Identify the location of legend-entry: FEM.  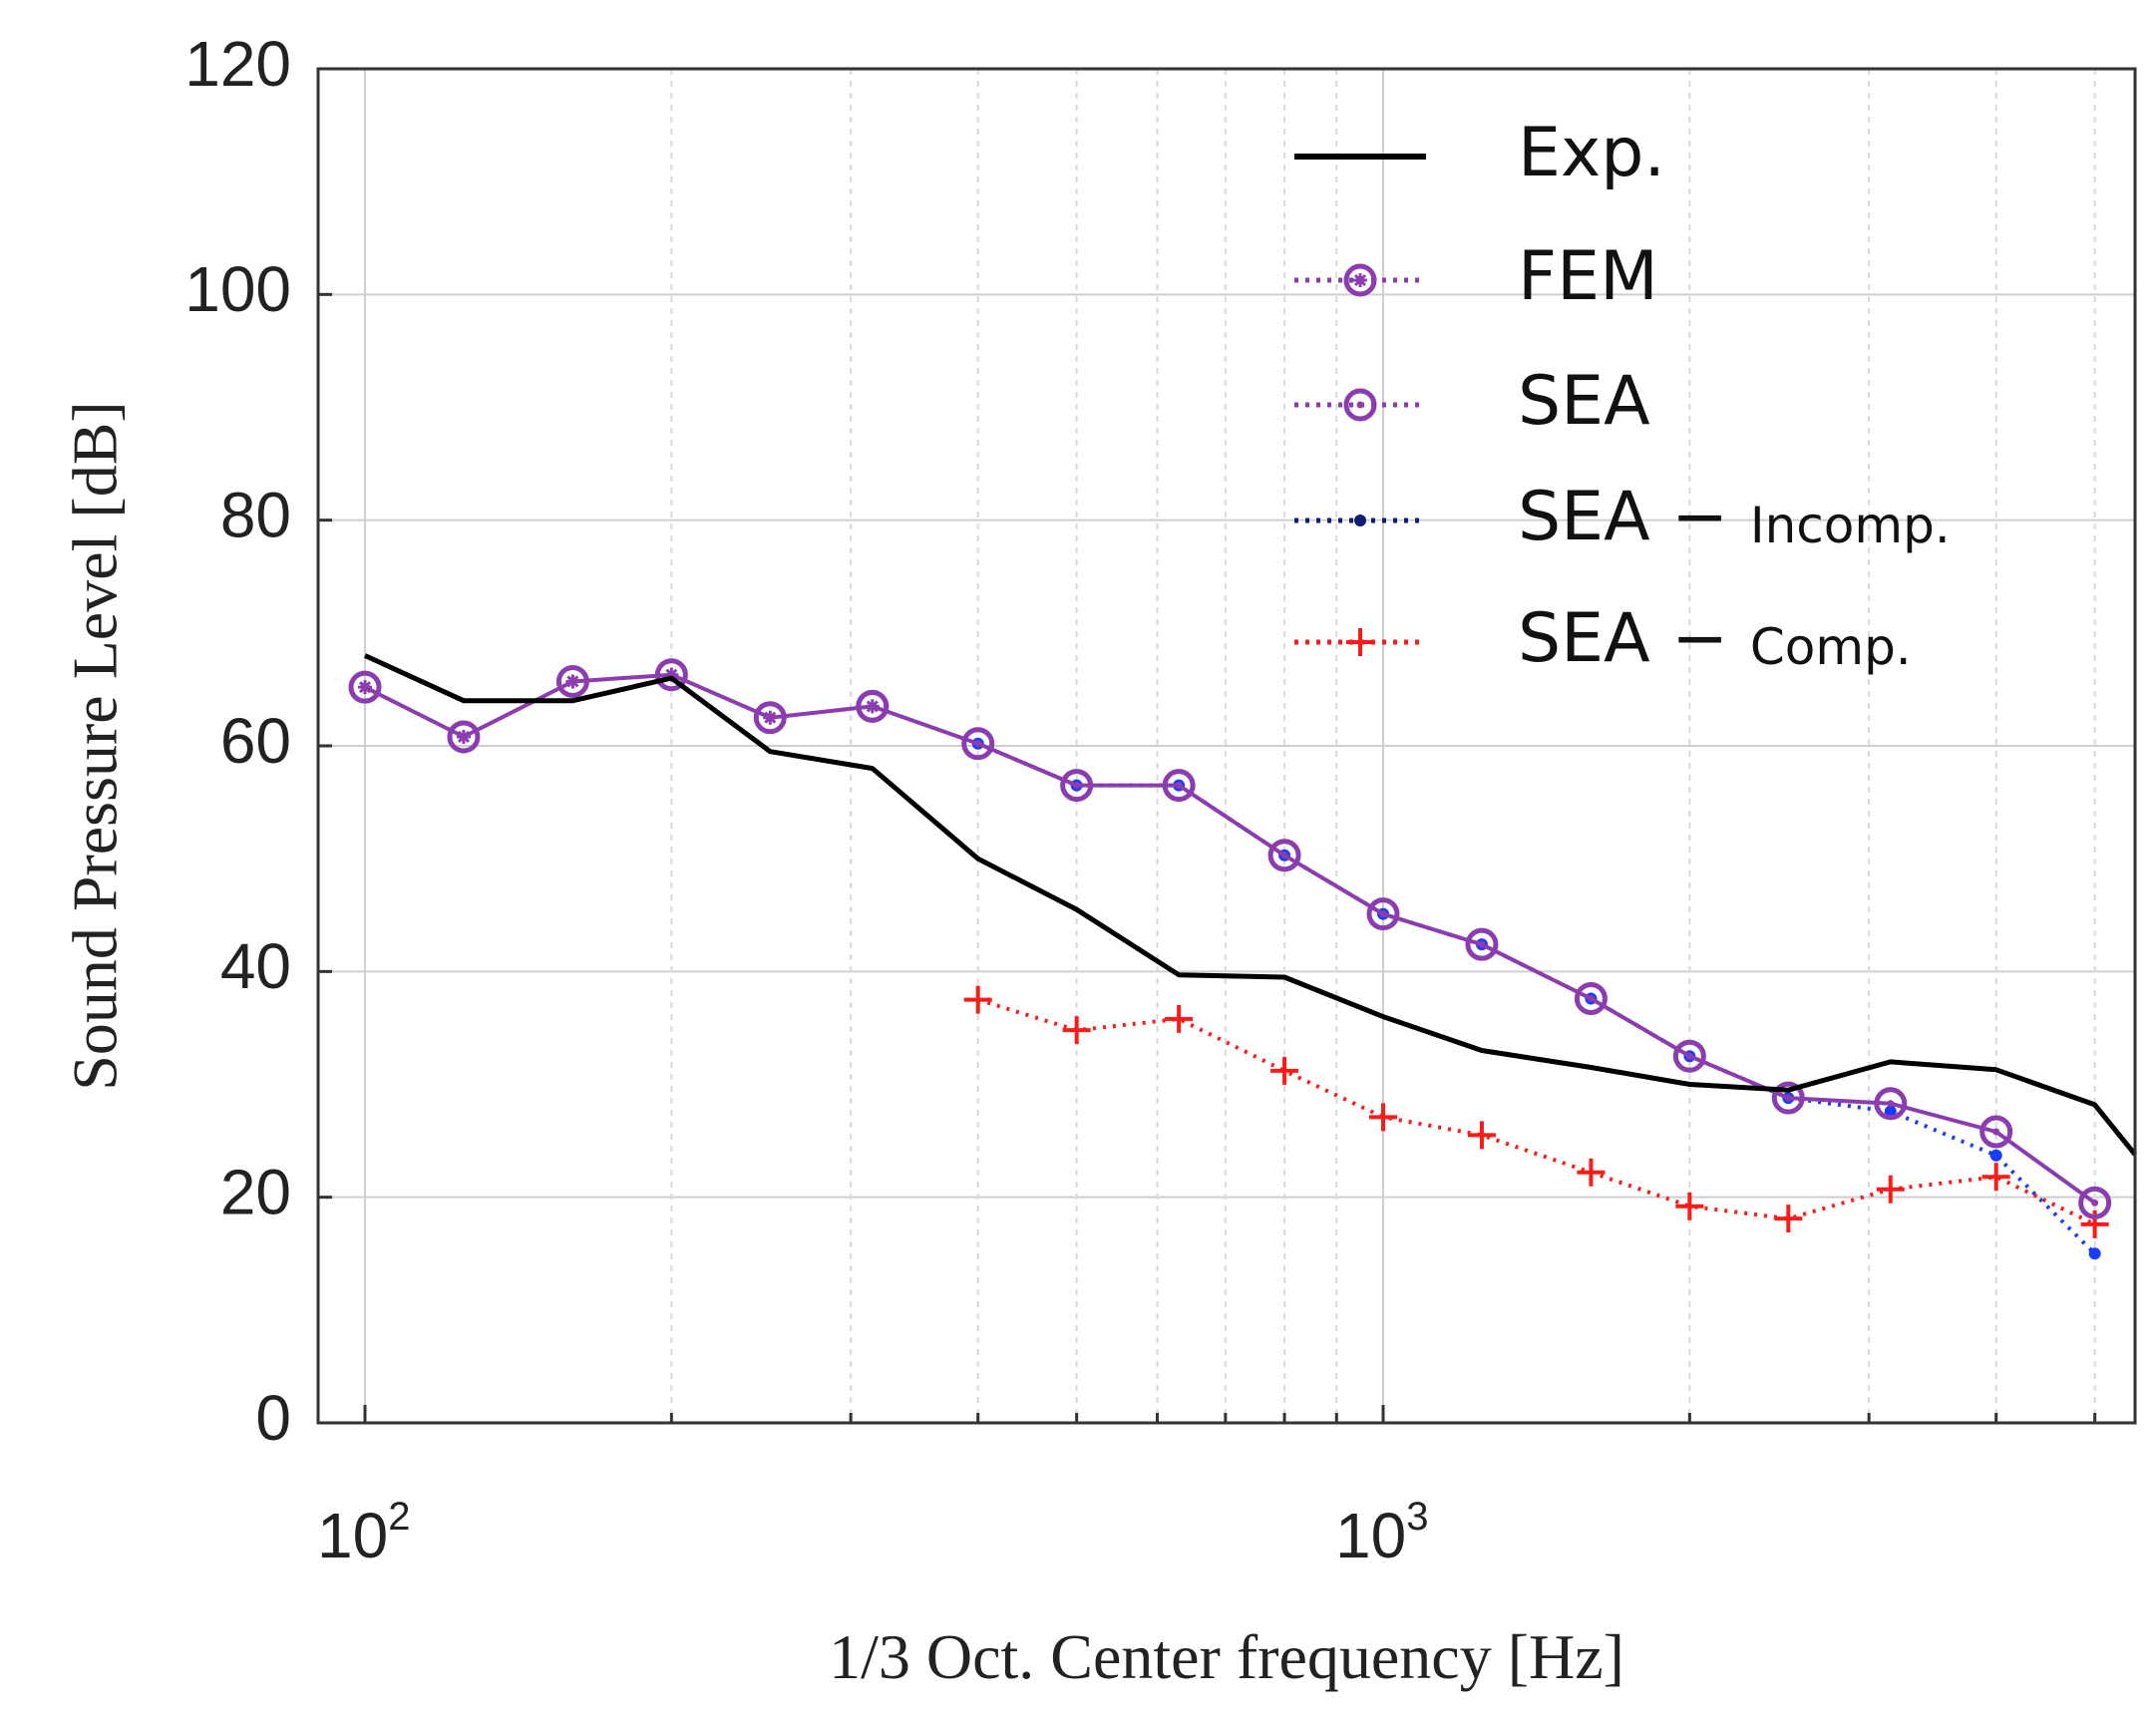
(1476, 276).